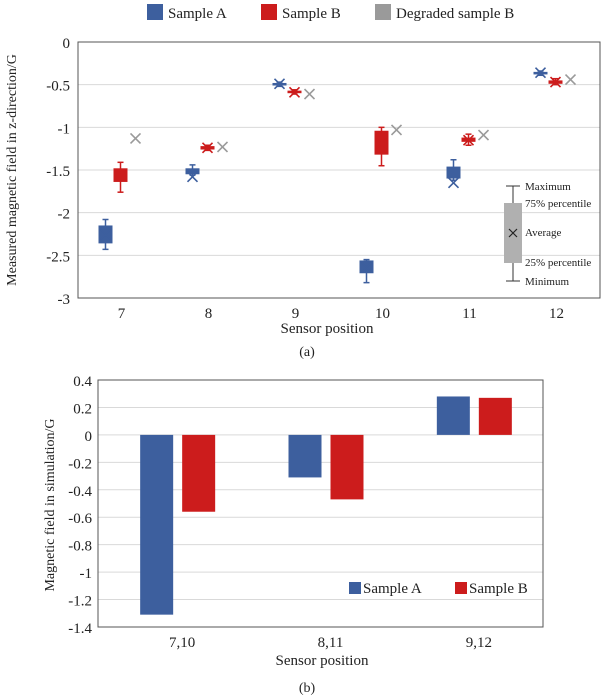 The height and width of the screenshot is (700, 607). Describe the element at coordinates (438, 589) in the screenshot. I see `legend-bottom: Sample A Sample B` at that location.